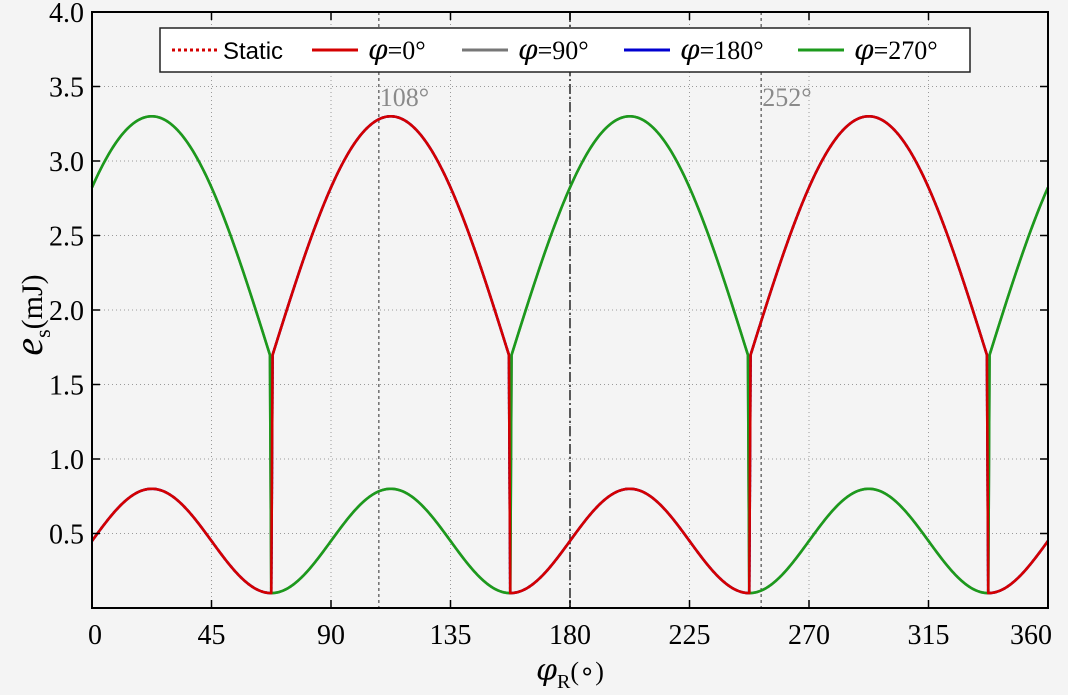 Image resolution: width=1068 pixels, height=695 pixels. Describe the element at coordinates (66, 162) in the screenshot. I see `y-tick-label: 3.0` at that location.